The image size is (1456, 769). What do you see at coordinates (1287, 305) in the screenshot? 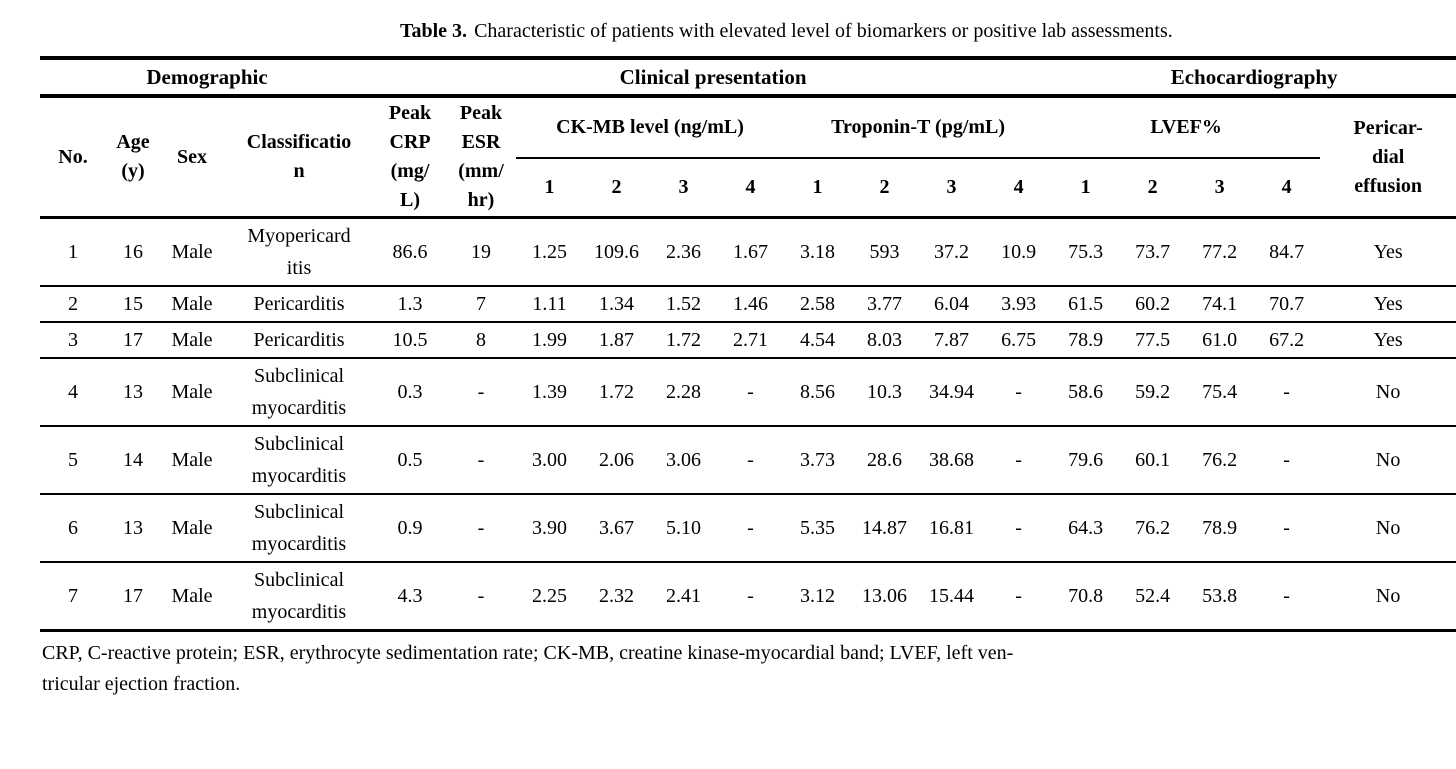
I see `cell-lvef-4: 70.7` at bounding box center [1287, 305].